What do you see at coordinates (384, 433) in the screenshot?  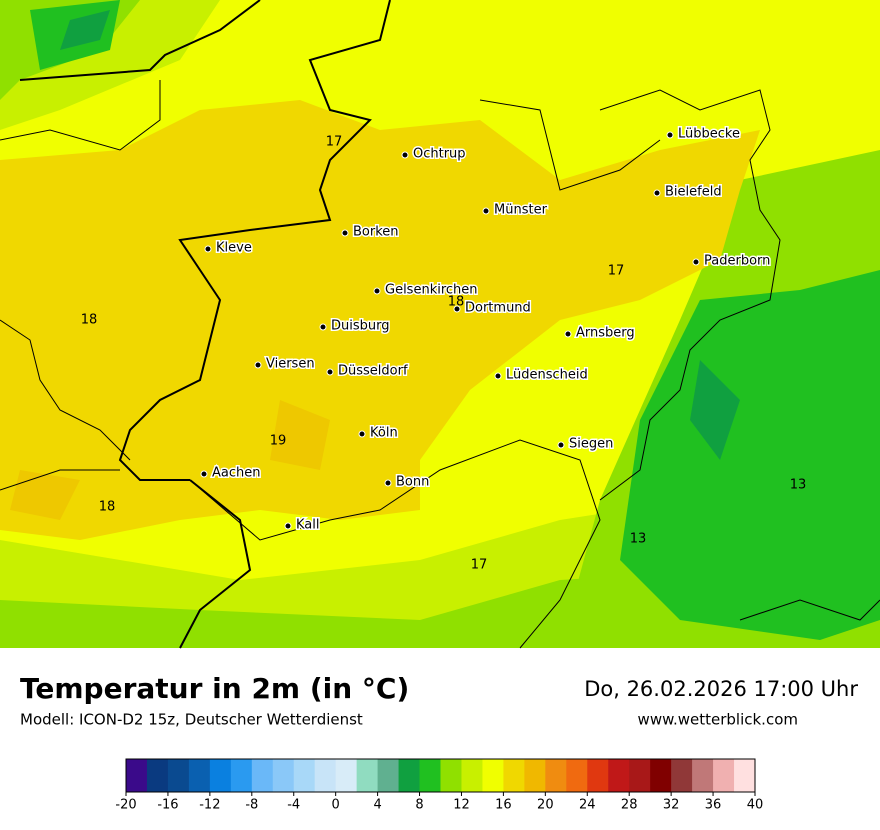 I see `city-label: Köln` at bounding box center [384, 433].